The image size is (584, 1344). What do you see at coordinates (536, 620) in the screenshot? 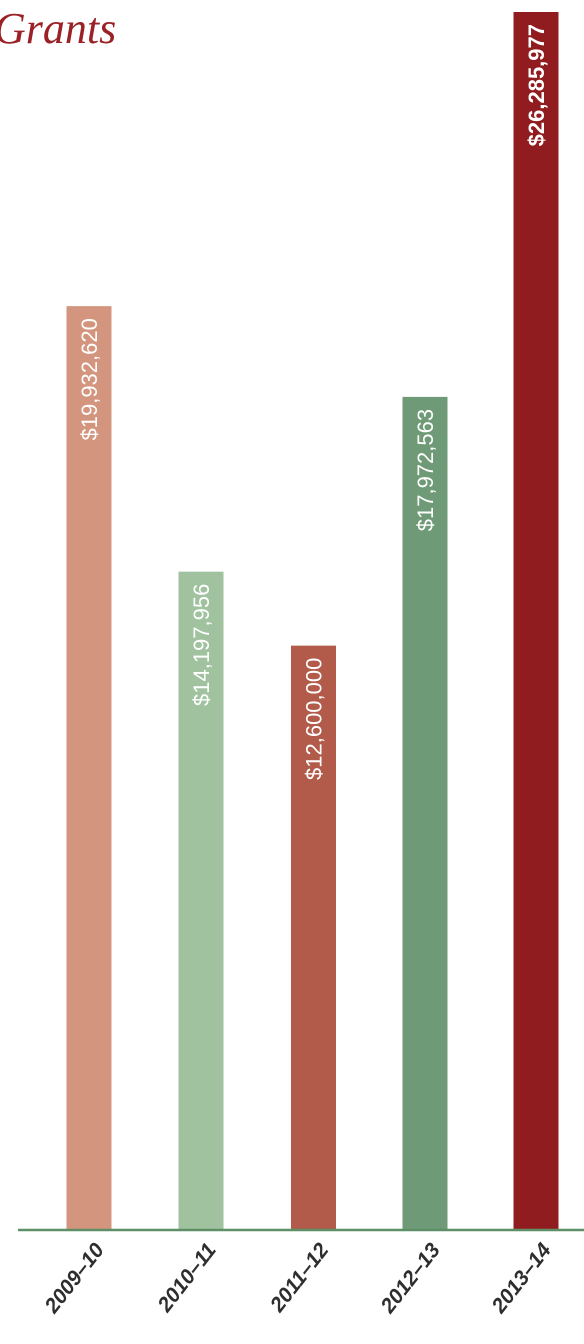
I see `bar-2013–14` at bounding box center [536, 620].